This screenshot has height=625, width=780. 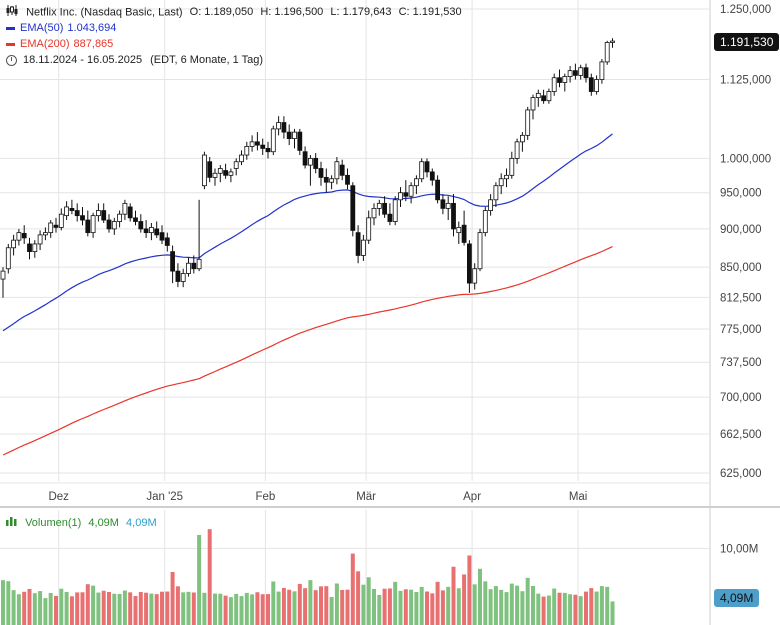 I want to click on volume-header: Volumen(1) 4,09M 4,09M, so click(x=81, y=523).